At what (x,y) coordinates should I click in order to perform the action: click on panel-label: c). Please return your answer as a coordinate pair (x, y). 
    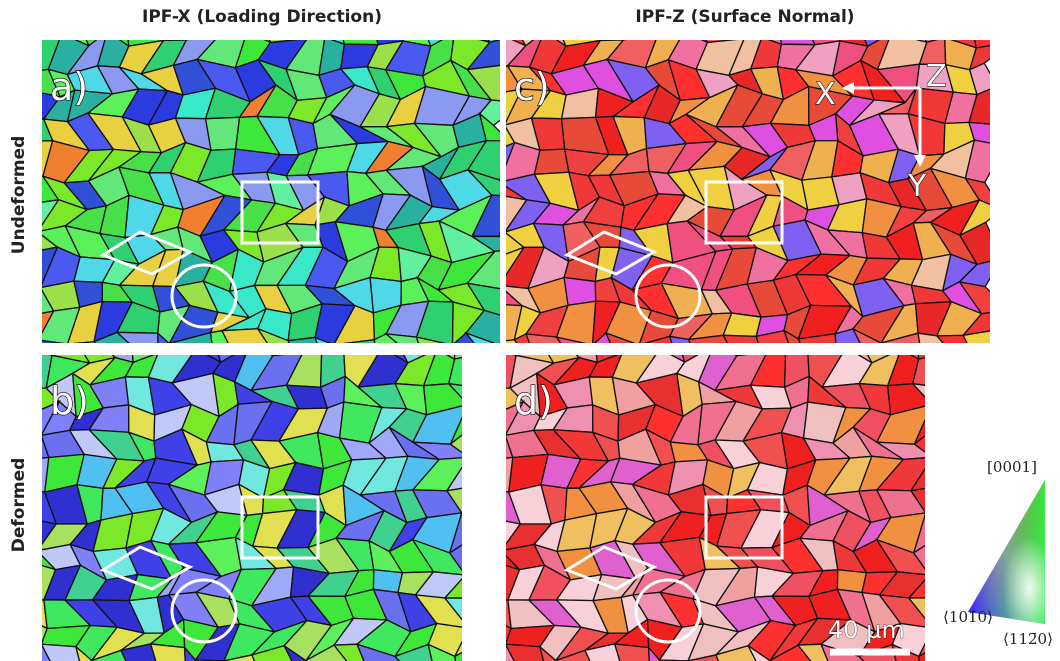
    Looking at the image, I should click on (532, 87).